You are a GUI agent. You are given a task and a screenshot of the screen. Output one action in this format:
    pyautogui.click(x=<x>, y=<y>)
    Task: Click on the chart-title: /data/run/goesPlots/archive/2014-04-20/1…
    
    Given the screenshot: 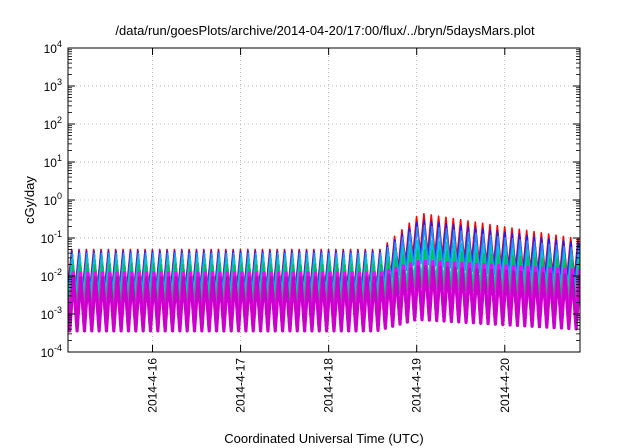 What is the action you would take?
    pyautogui.click(x=325, y=30)
    